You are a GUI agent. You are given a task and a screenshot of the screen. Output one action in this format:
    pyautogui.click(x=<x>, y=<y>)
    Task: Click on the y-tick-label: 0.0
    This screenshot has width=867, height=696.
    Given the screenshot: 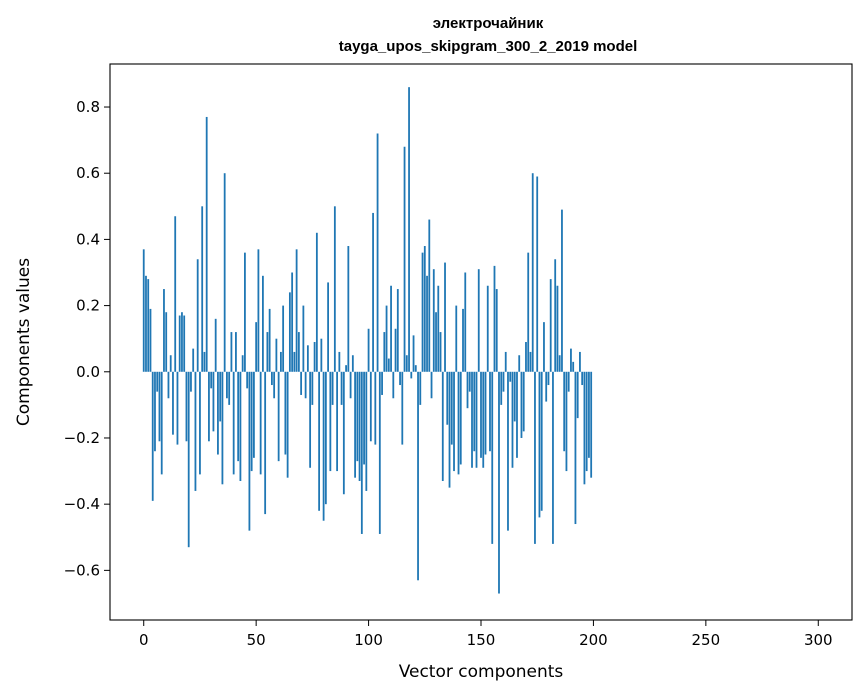 What is the action you would take?
    pyautogui.click(x=88, y=372)
    